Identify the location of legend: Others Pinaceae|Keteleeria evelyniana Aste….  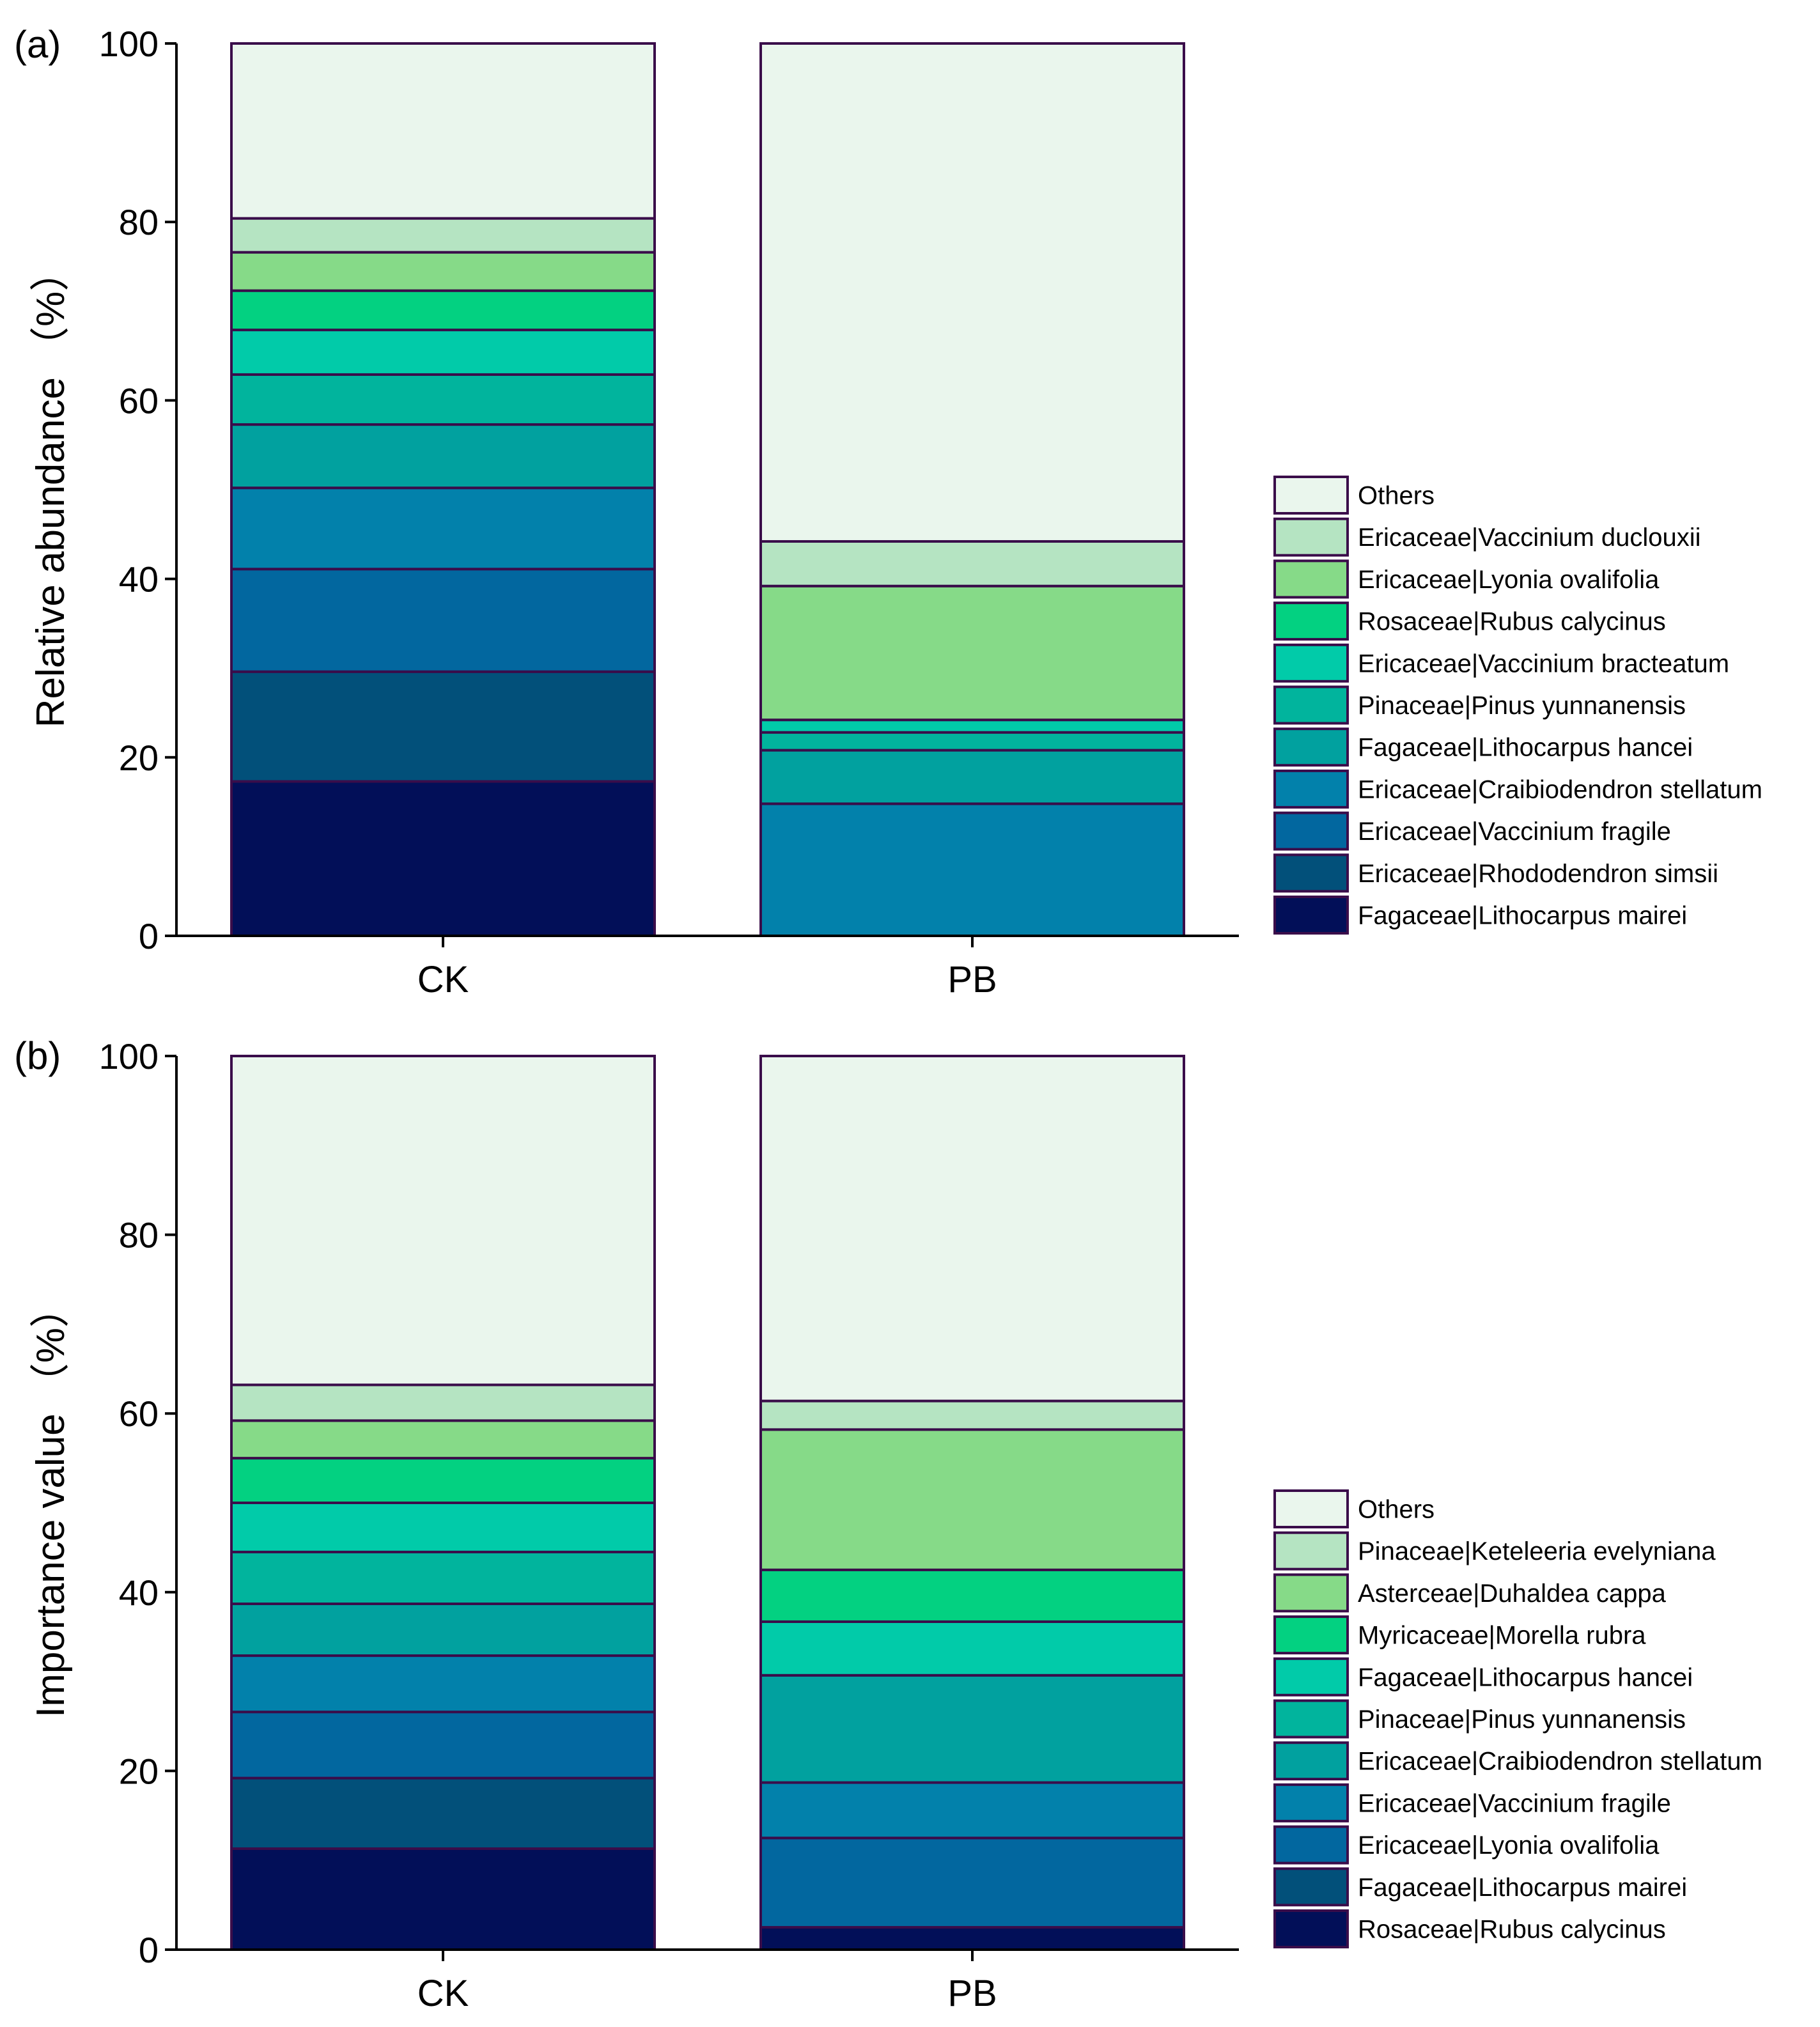
(1517, 1718).